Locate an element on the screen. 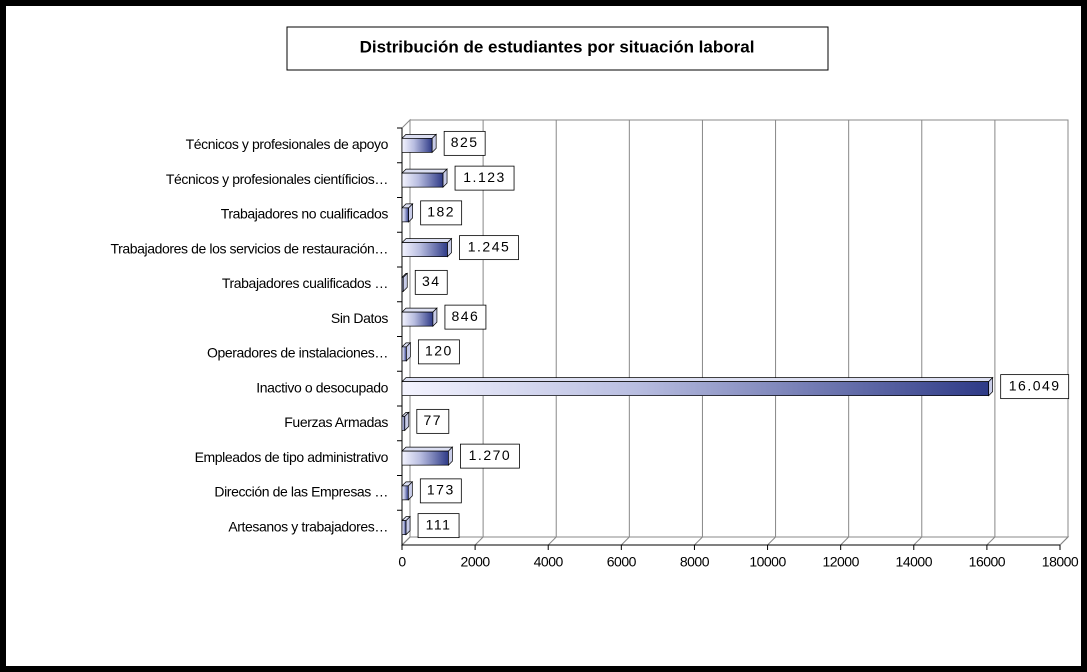 This screenshot has width=1087, height=672. value-label: 846 is located at coordinates (465, 316).